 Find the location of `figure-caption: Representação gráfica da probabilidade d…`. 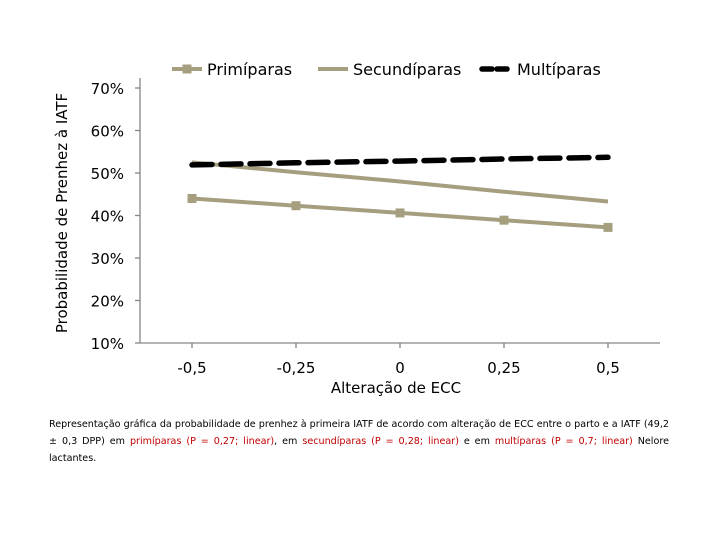

figure-caption: Representação gráfica da probabilidade d… is located at coordinates (359, 441).